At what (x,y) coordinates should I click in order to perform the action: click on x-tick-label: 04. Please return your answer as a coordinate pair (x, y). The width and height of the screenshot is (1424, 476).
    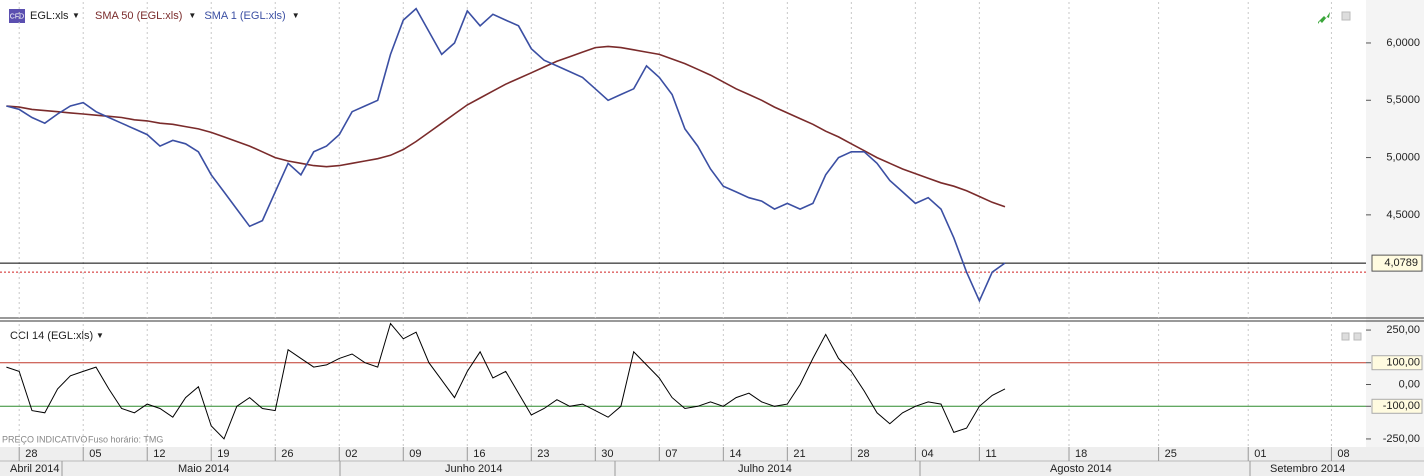
    Looking at the image, I should click on (927, 454).